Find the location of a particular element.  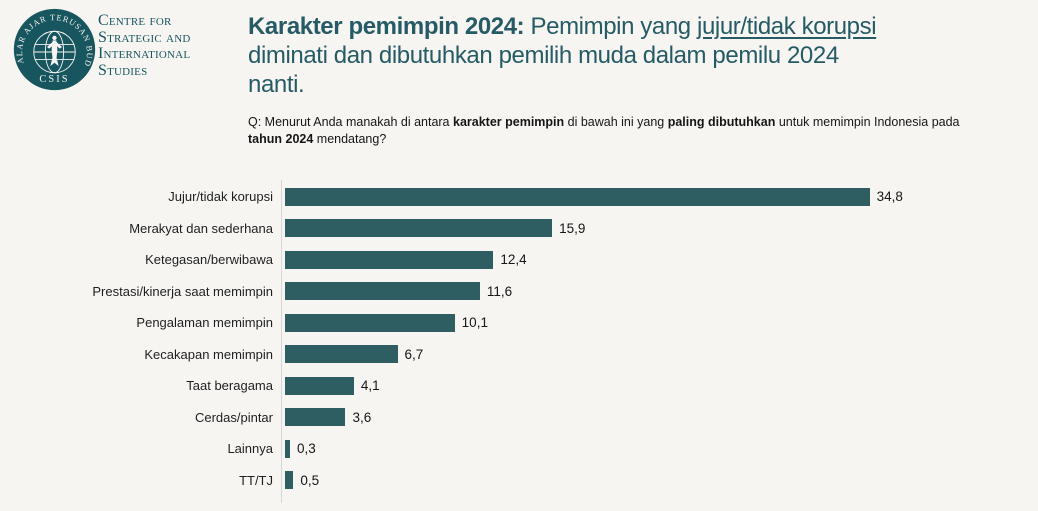

bar-value-label: 0,5 is located at coordinates (310, 480).